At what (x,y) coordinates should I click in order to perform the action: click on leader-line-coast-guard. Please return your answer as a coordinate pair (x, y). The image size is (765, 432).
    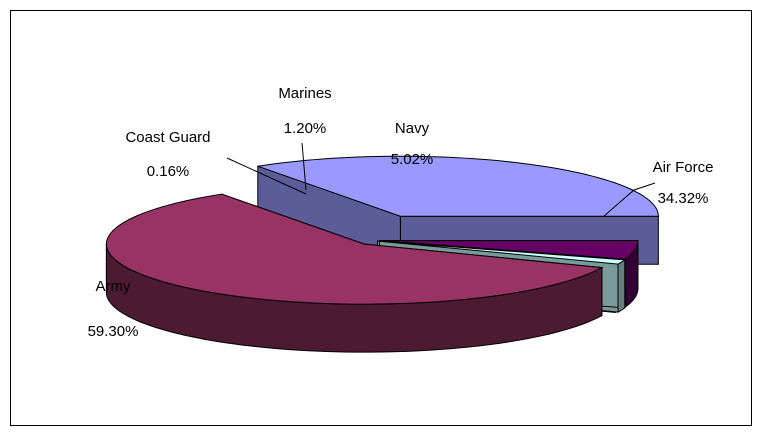
    Looking at the image, I should click on (266, 176).